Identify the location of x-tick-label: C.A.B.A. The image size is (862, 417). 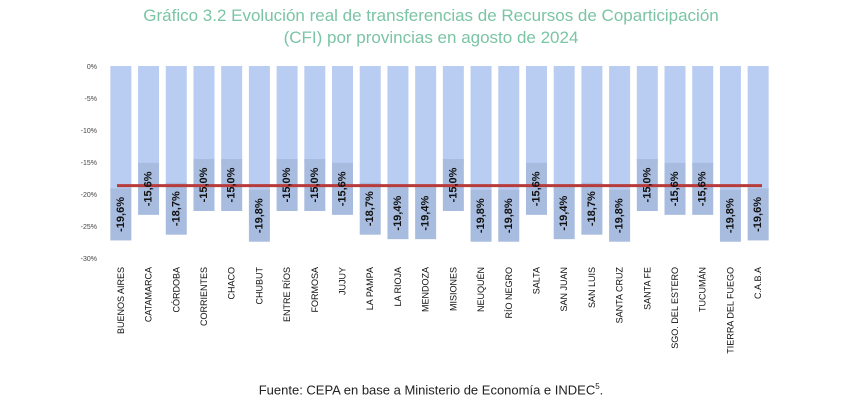
(758, 283).